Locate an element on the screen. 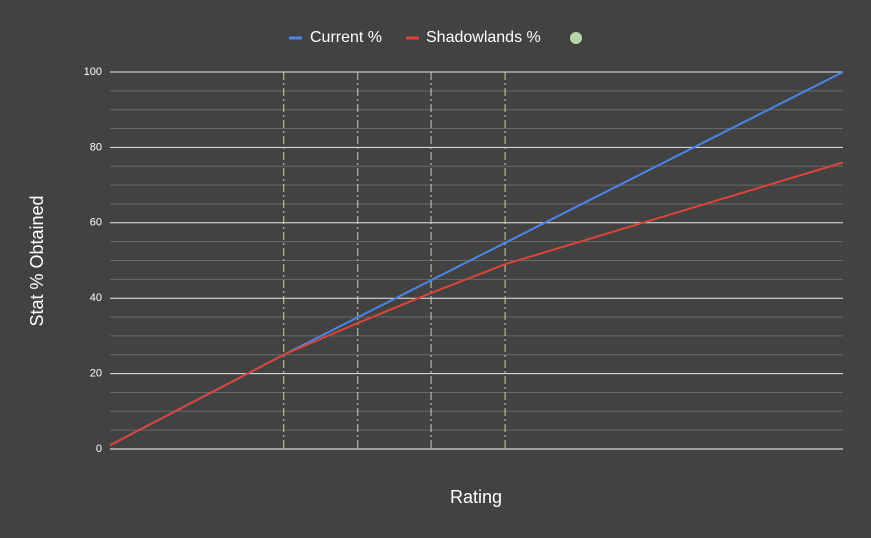 The width and height of the screenshot is (871, 538). y-tick-label: 80 is located at coordinates (96, 147).